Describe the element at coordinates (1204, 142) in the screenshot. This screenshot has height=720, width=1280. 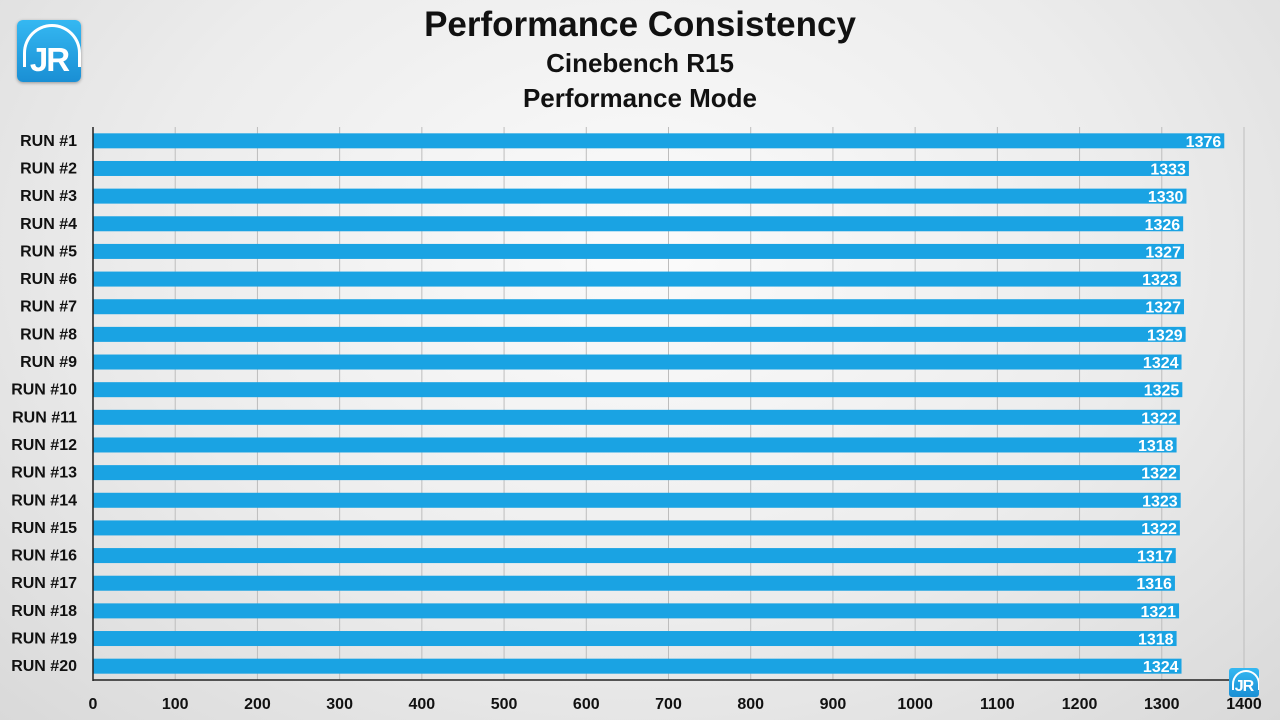
I see `data-label: 1376` at that location.